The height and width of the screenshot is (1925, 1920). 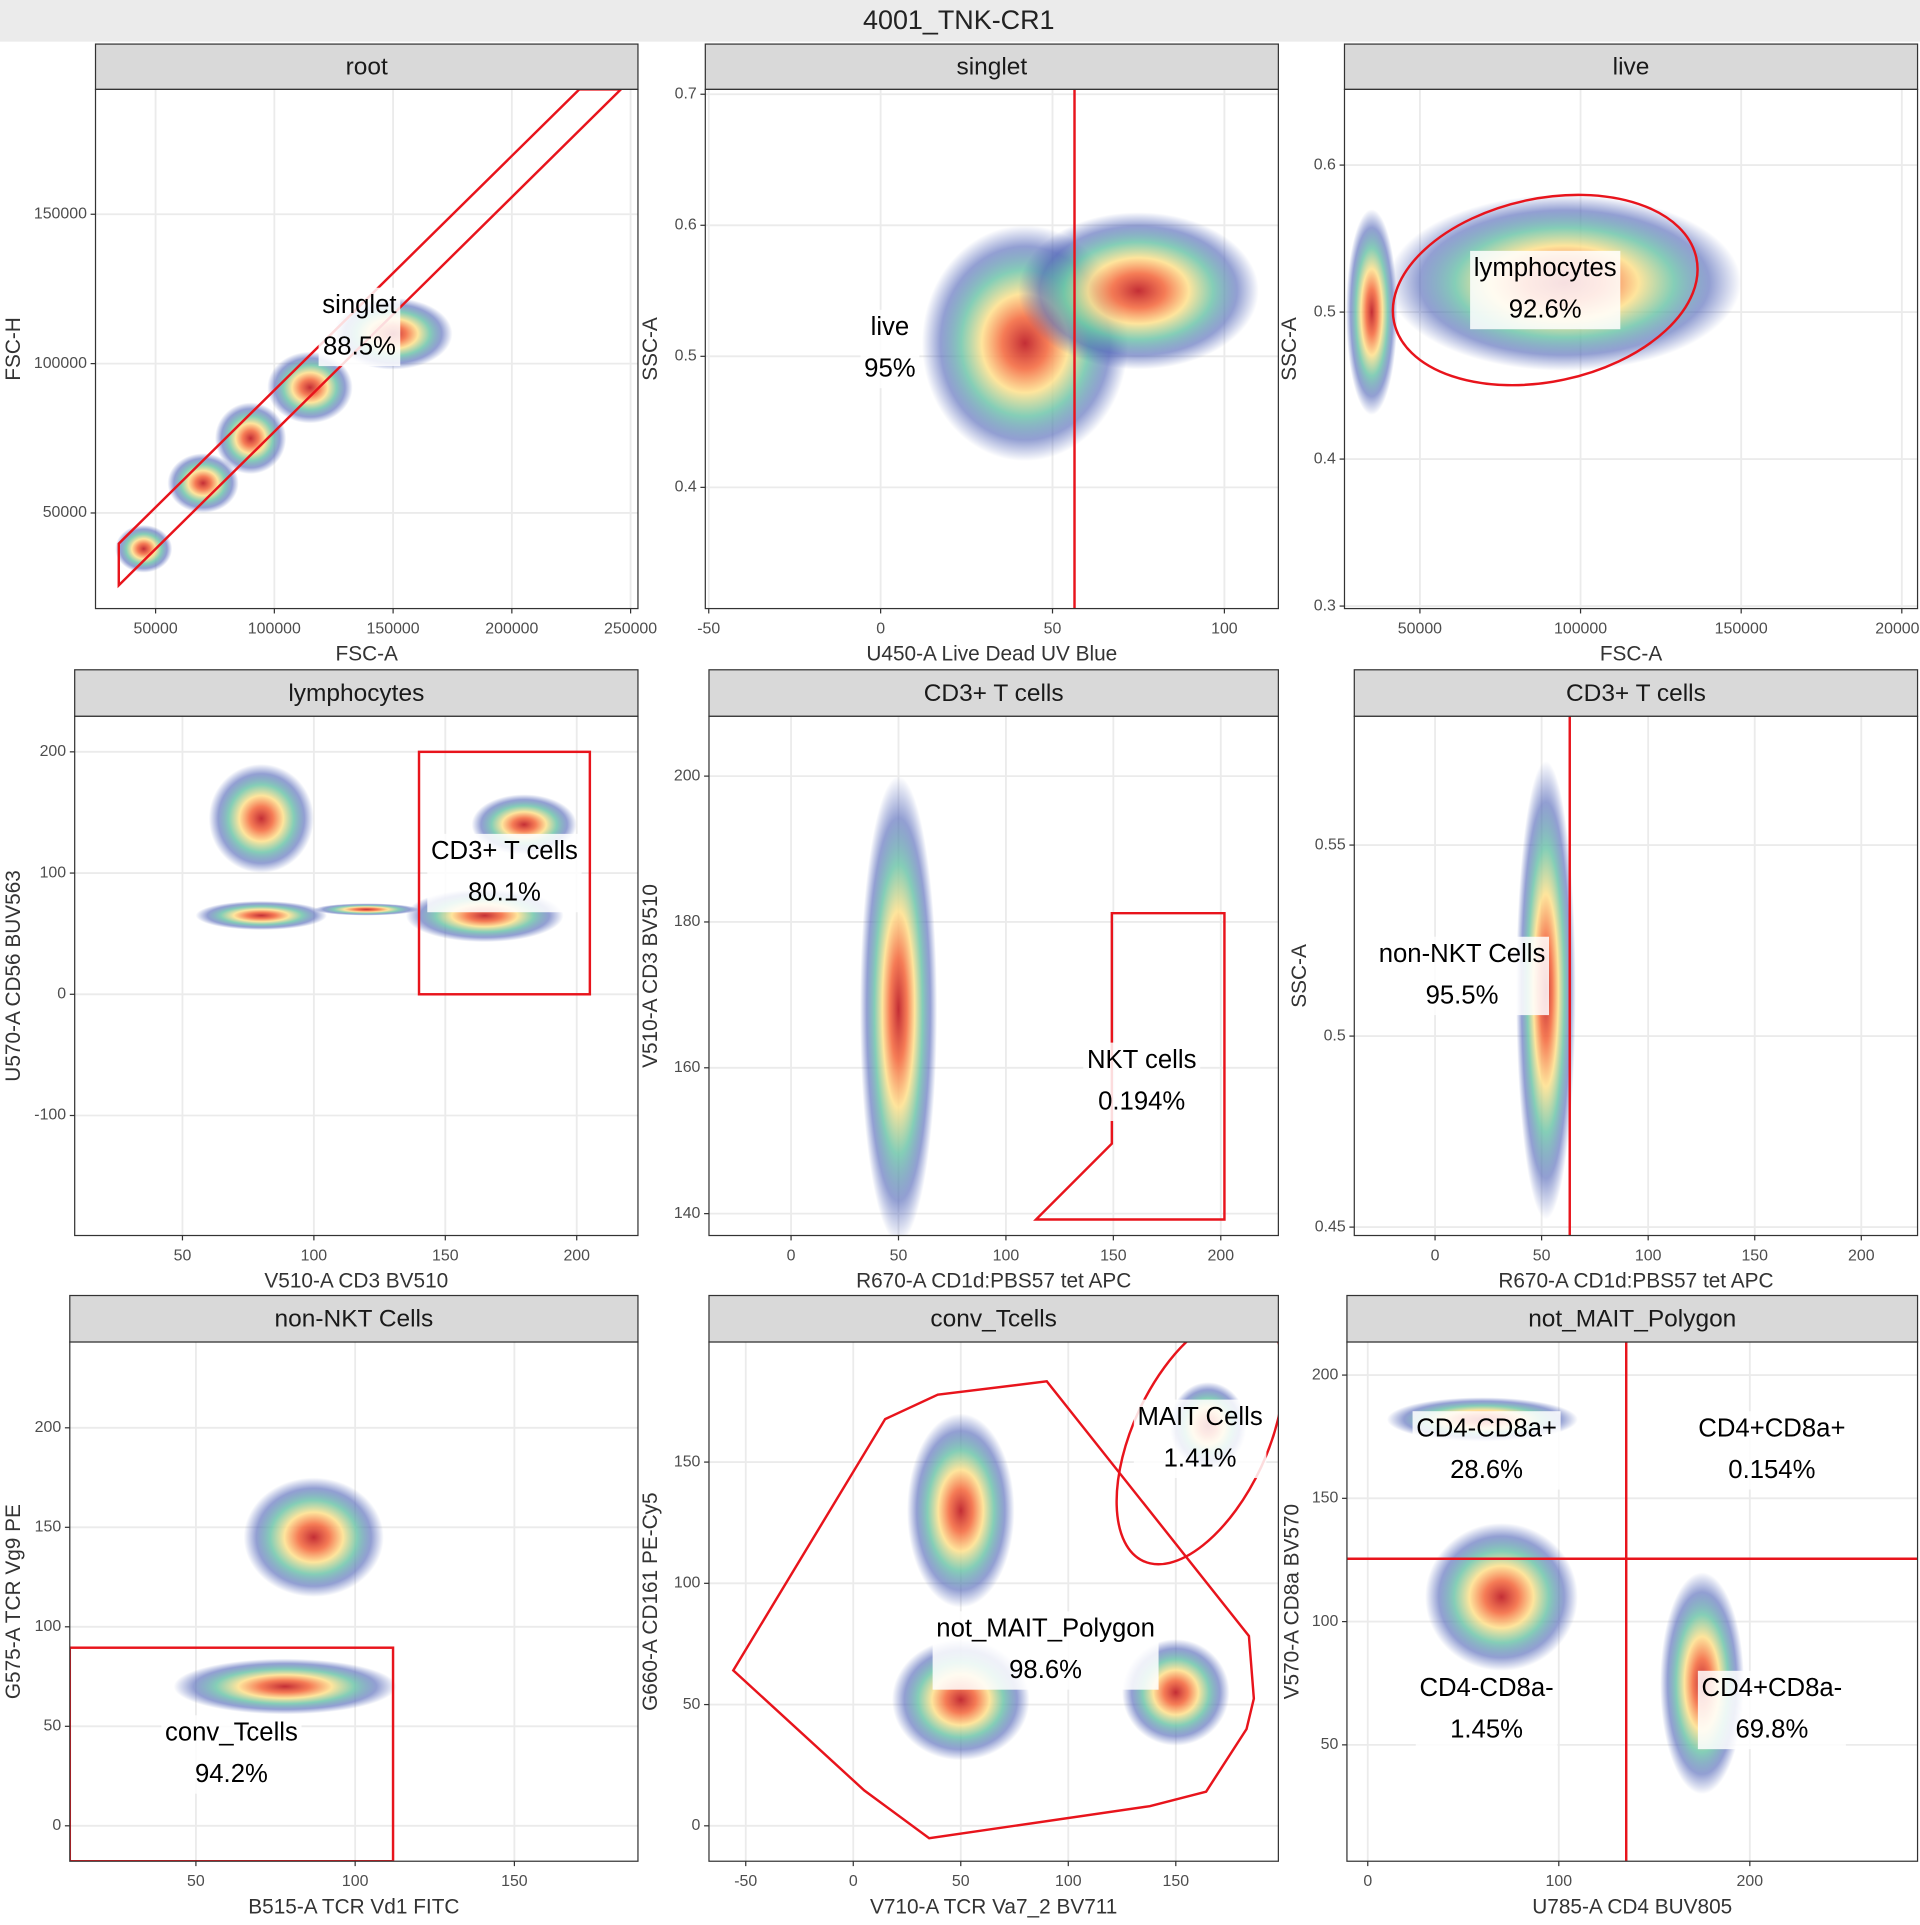 What do you see at coordinates (13, 349) in the screenshot?
I see `y-axis-title: FSC-H` at bounding box center [13, 349].